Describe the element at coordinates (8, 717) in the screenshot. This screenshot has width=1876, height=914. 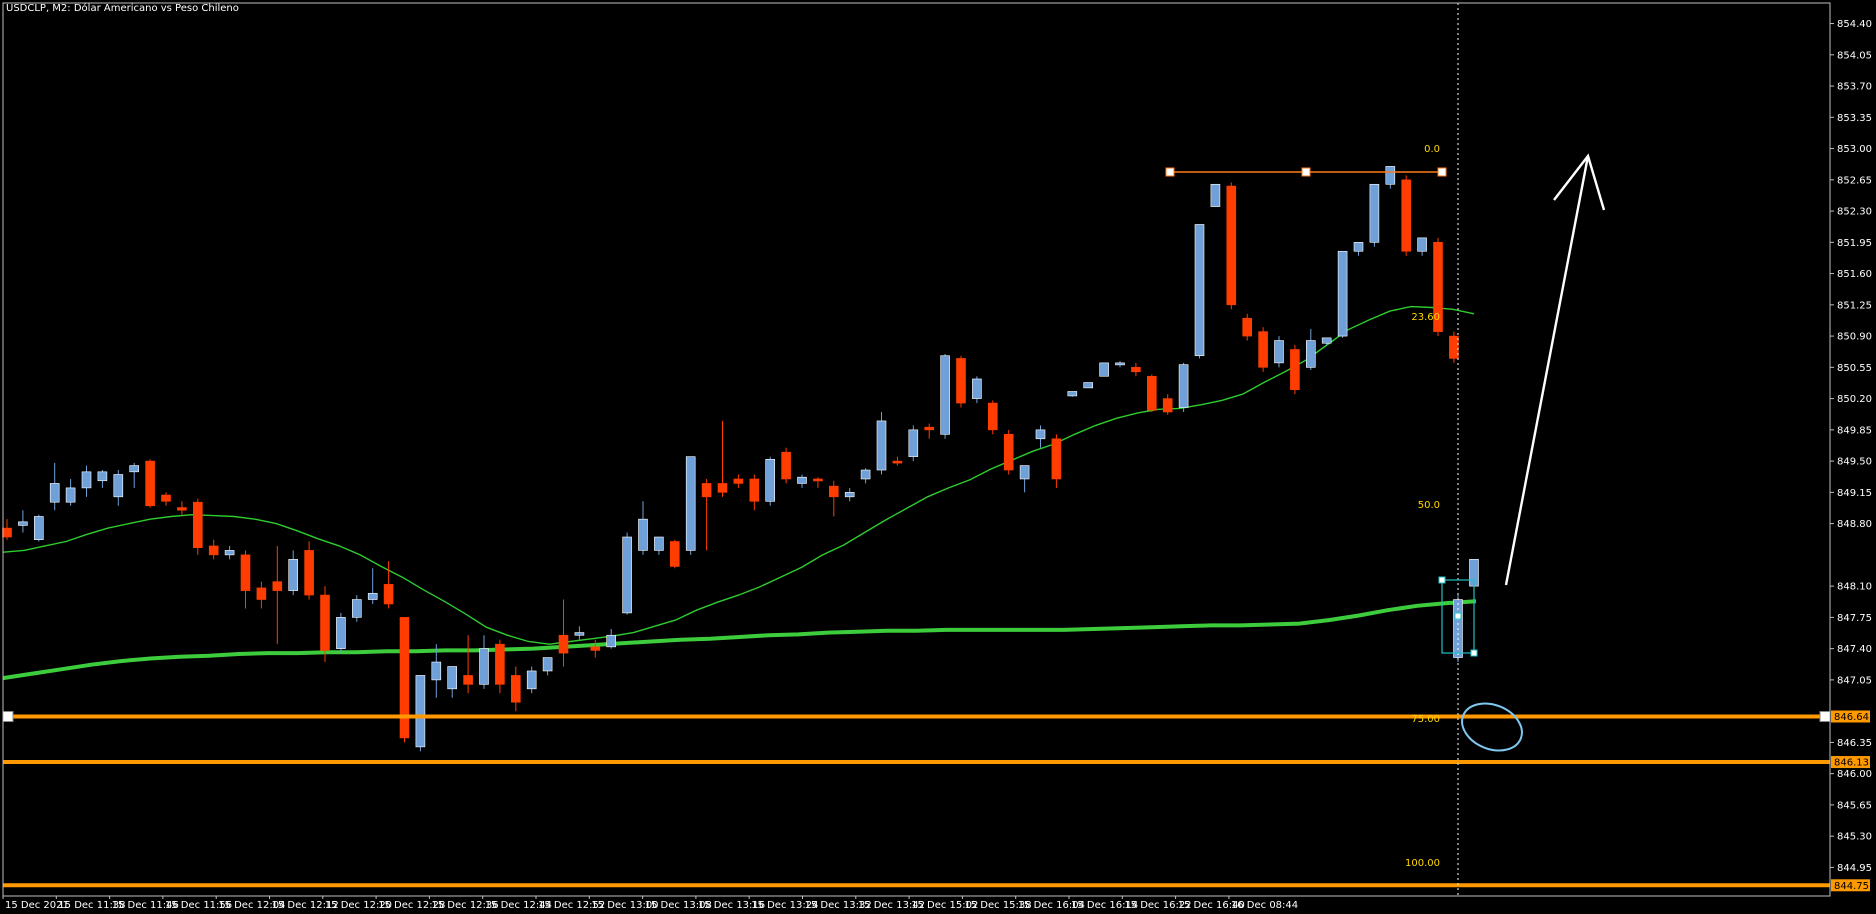
I see `level-handle-left` at that location.